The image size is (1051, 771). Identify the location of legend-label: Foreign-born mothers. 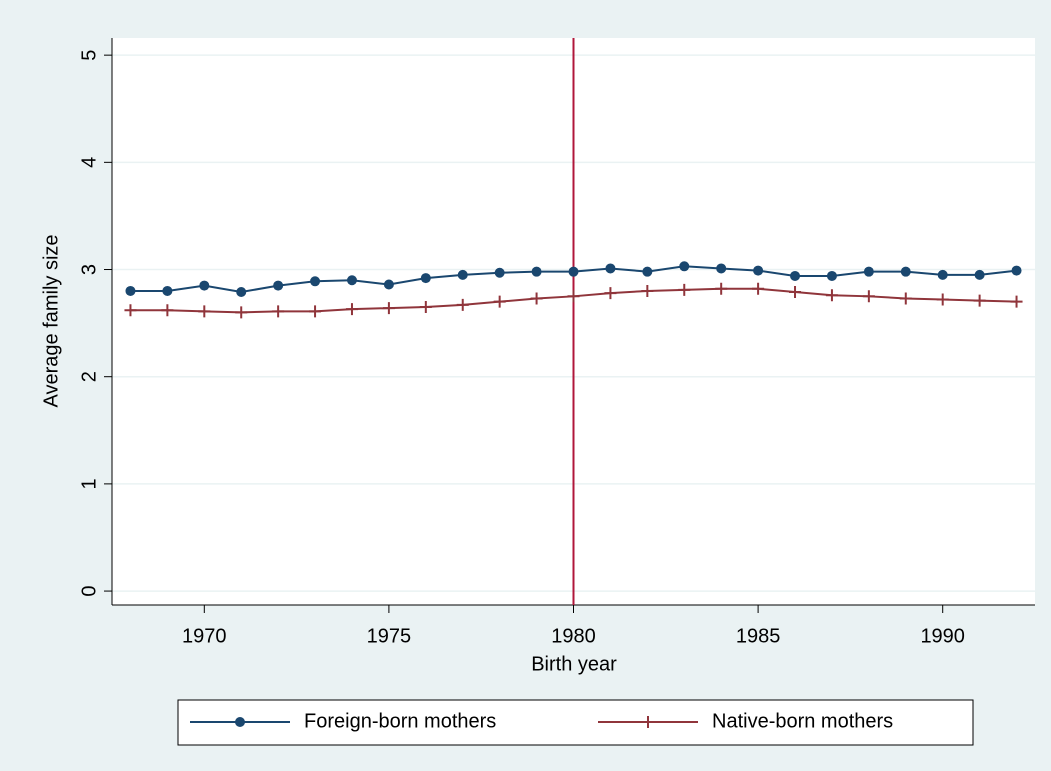
(400, 721).